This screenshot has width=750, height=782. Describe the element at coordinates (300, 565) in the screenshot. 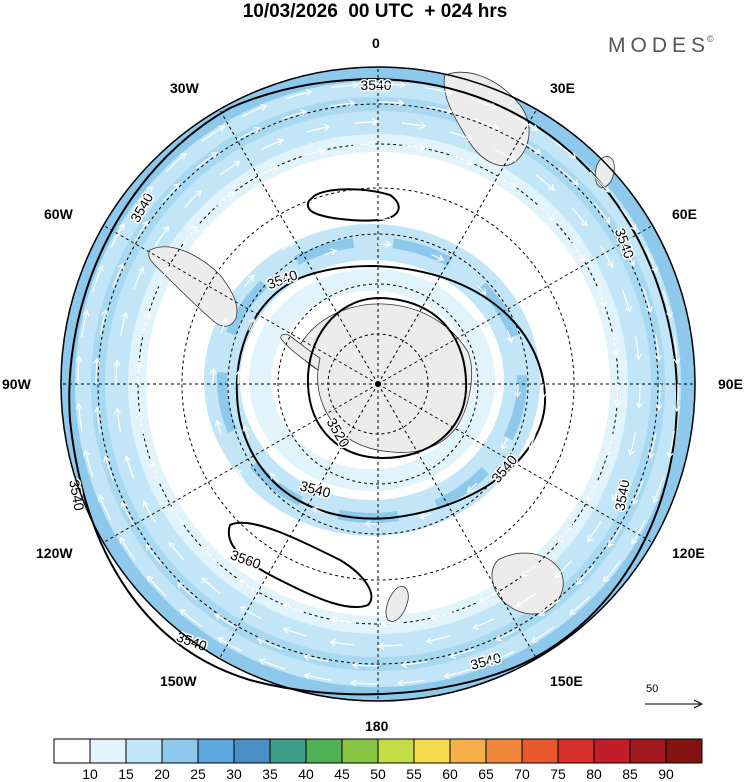

I see `contour-3560-south` at that location.